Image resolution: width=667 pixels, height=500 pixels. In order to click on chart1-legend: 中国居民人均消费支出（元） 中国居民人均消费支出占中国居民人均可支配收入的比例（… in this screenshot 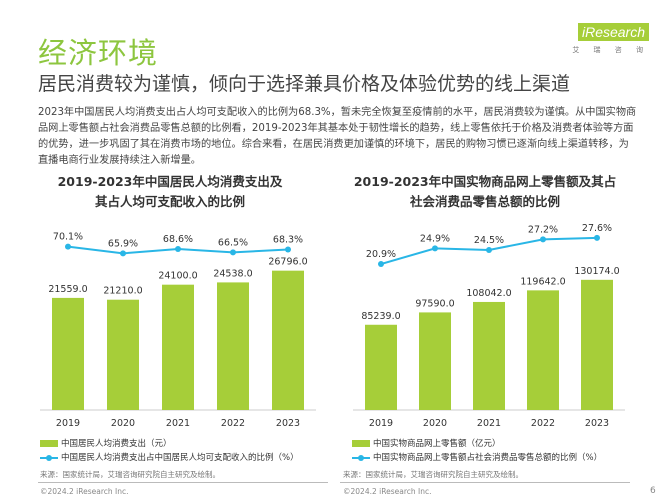, I will do `click(186, 451)`.